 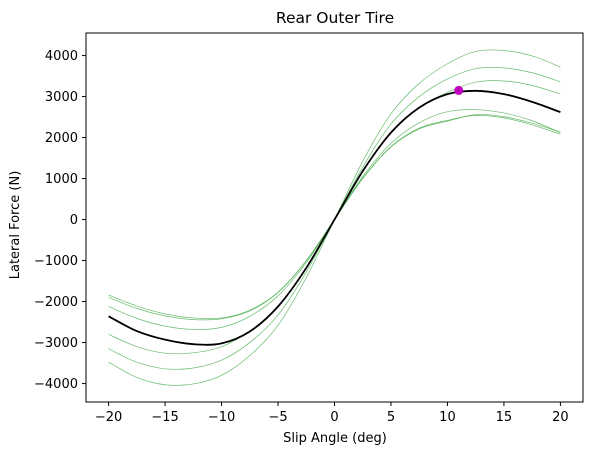 I want to click on x-tick-label: 15, so click(x=504, y=417).